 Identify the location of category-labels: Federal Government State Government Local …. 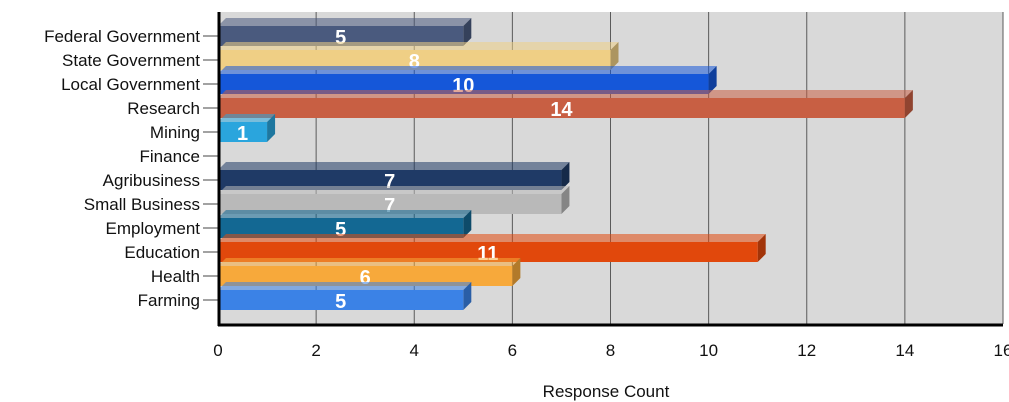
(131, 168).